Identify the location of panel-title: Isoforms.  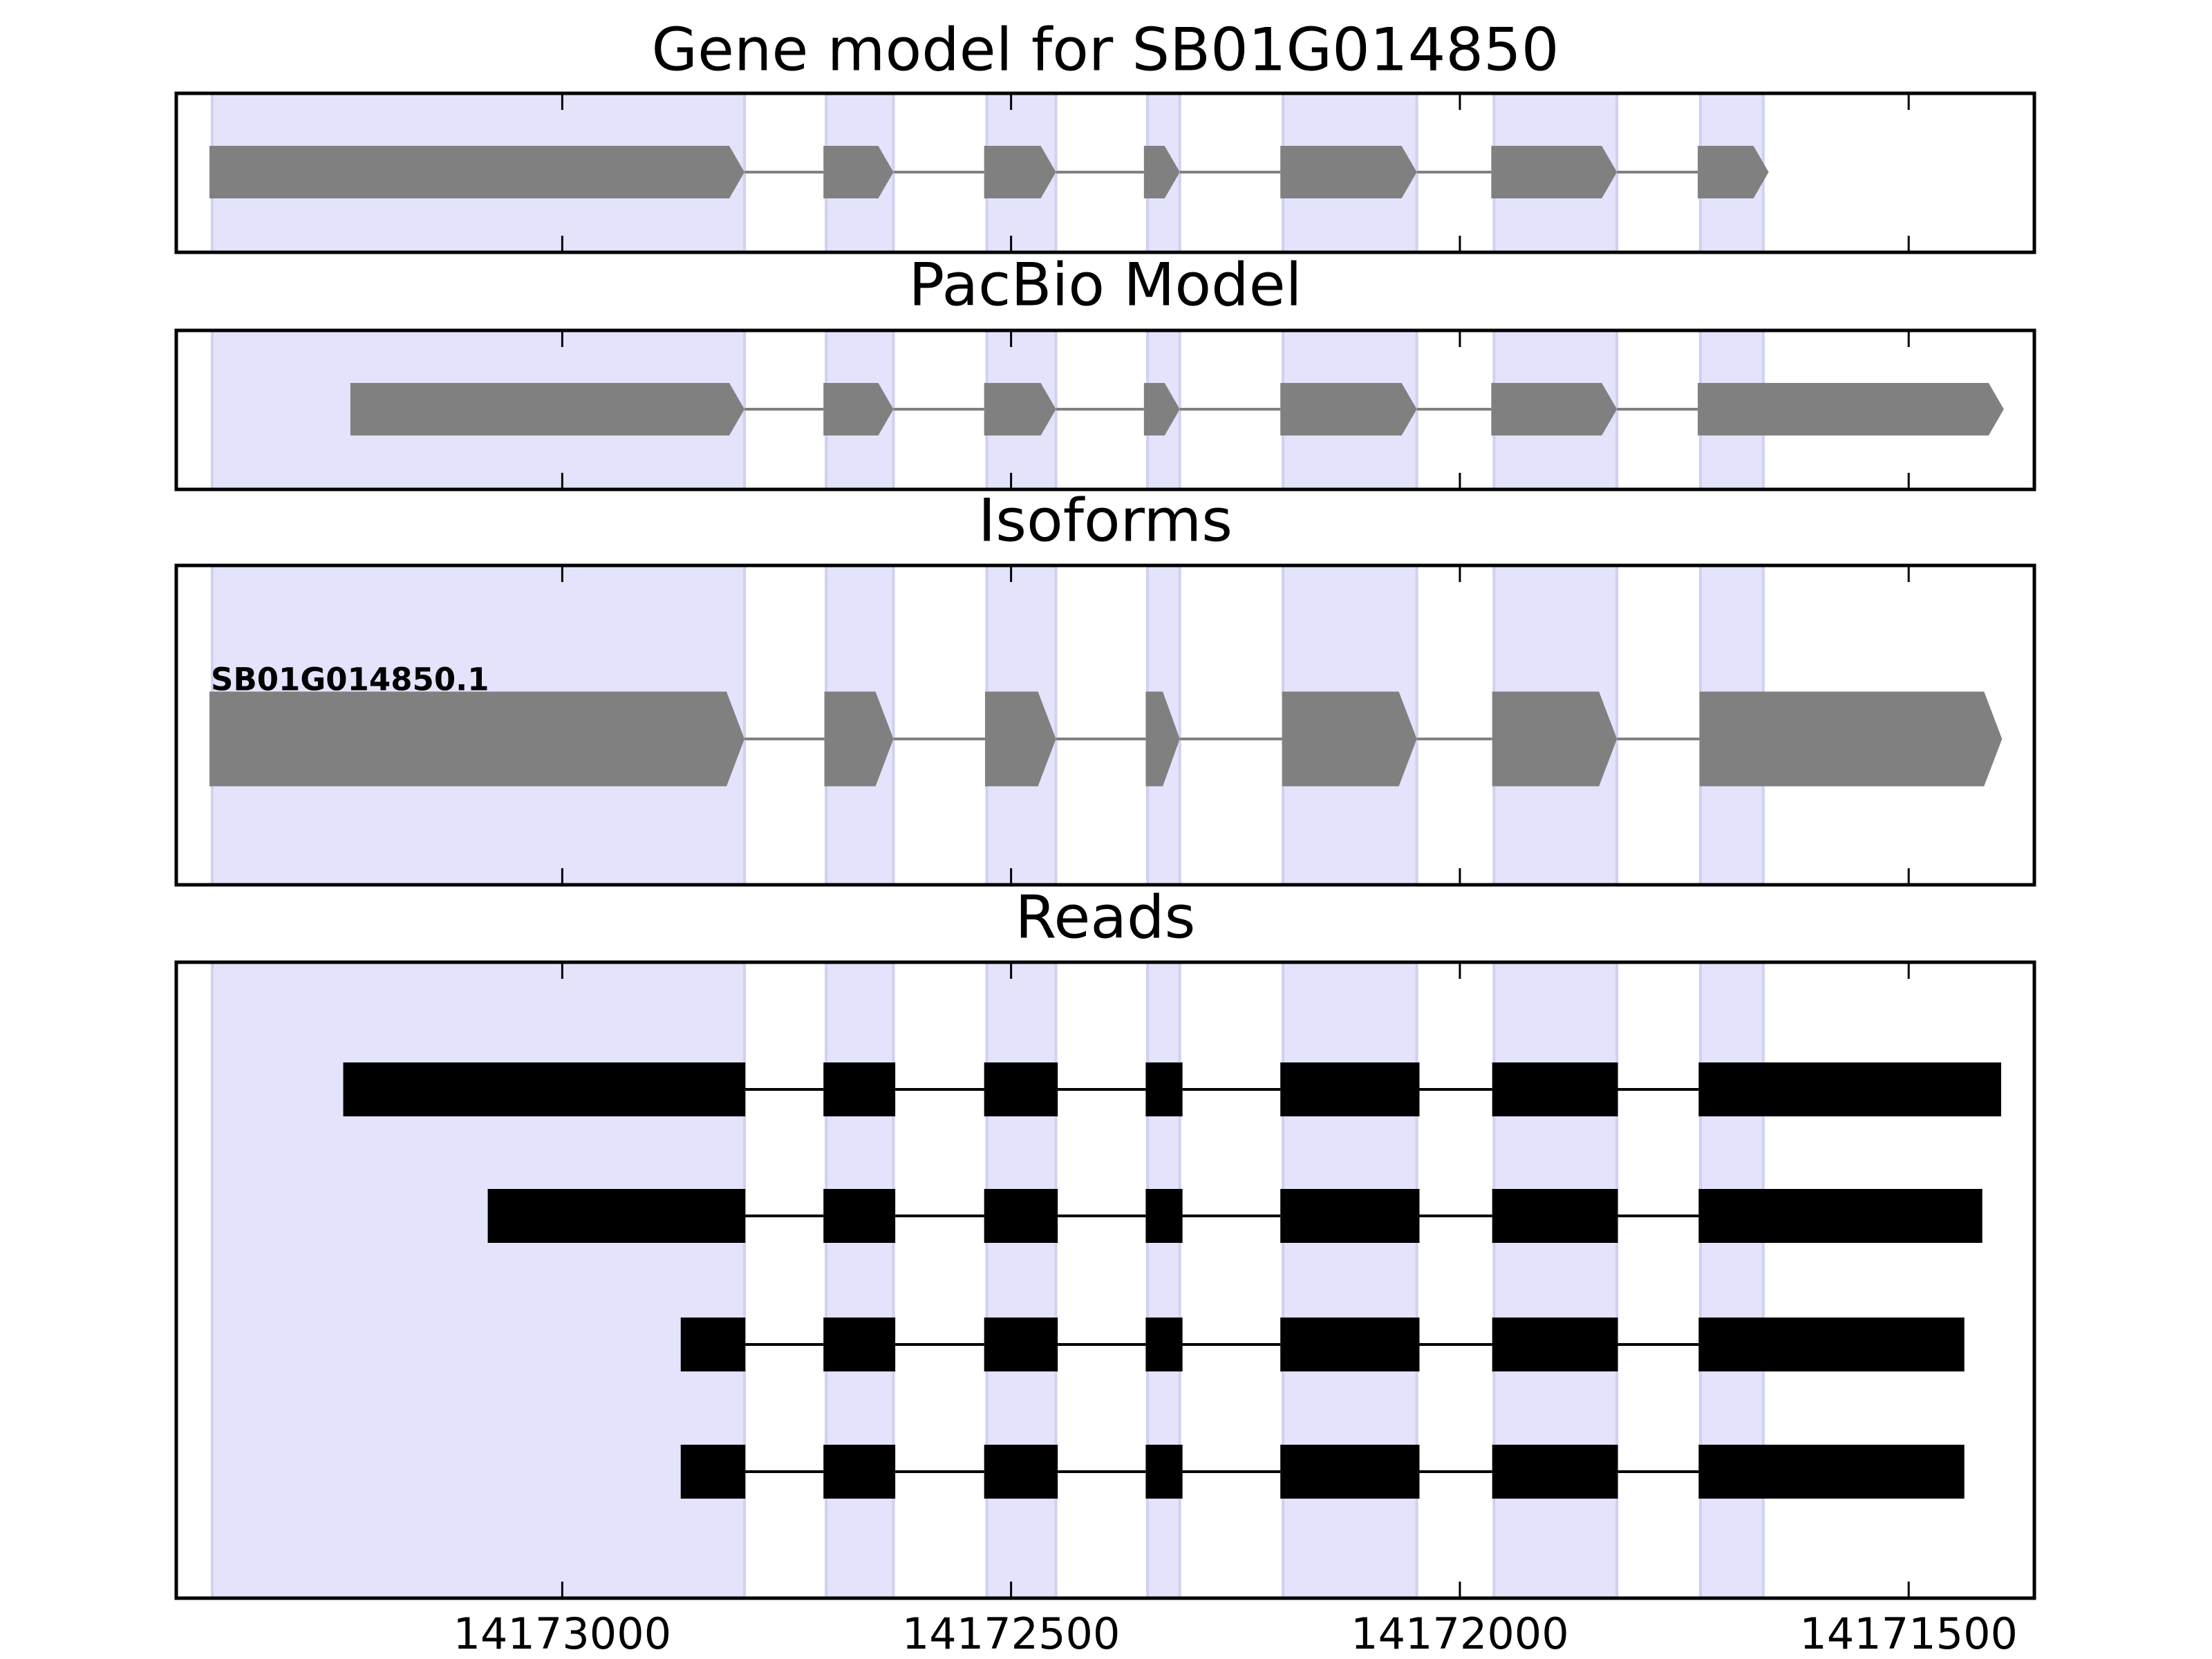
(1105, 520).